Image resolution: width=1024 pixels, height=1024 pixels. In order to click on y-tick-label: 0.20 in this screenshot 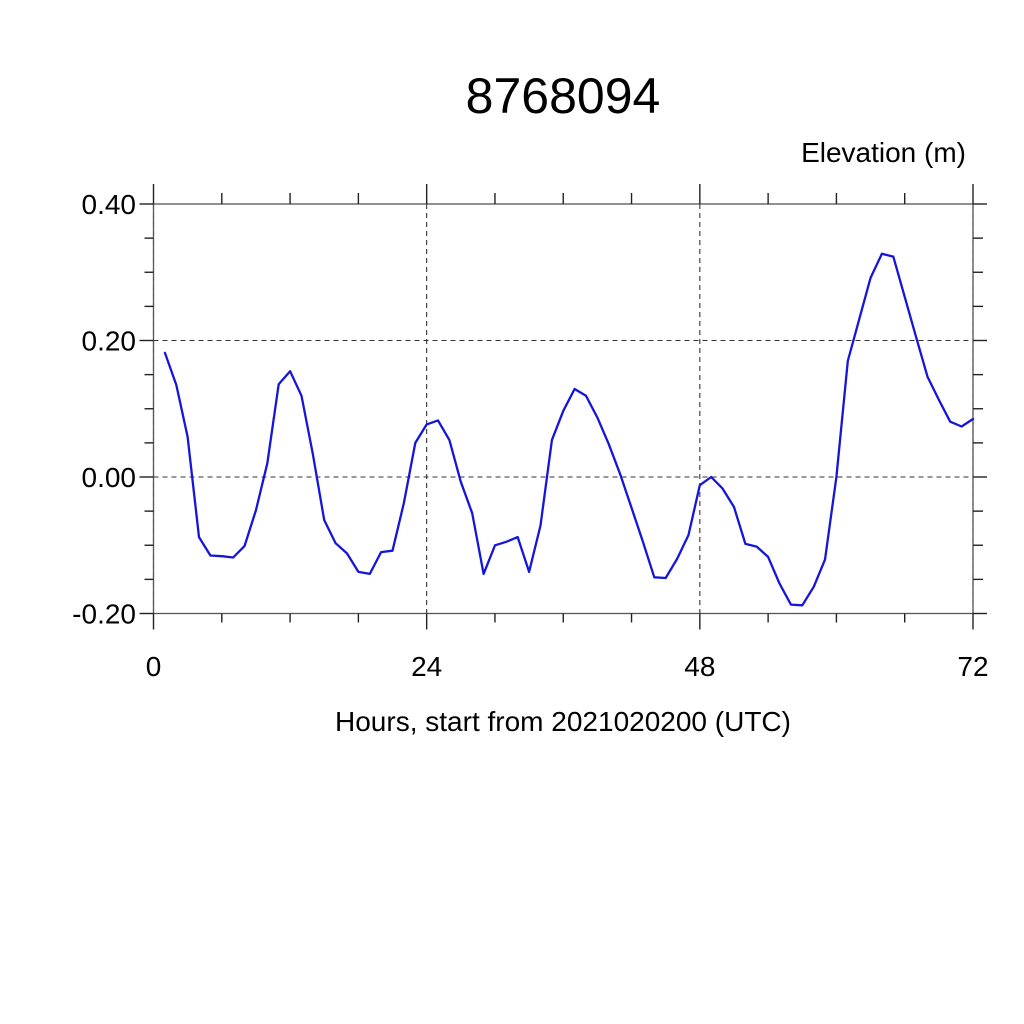, I will do `click(109, 341)`.